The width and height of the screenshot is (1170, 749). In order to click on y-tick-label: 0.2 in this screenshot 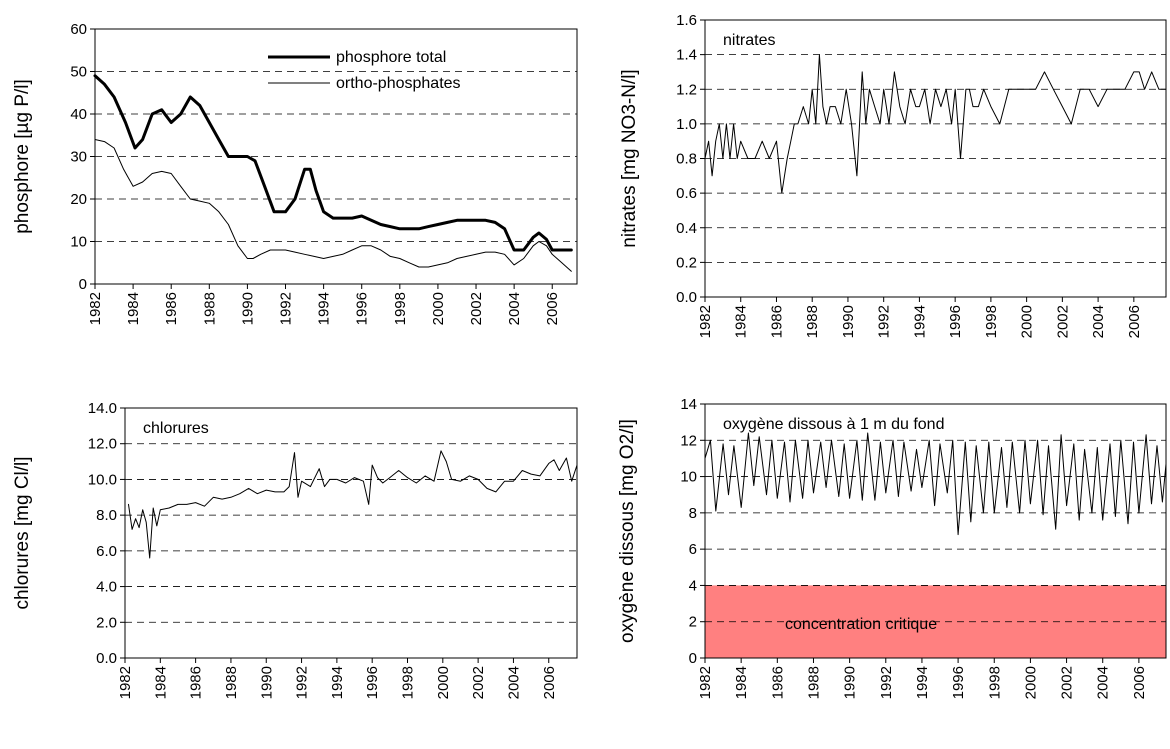, I will do `click(686, 262)`.